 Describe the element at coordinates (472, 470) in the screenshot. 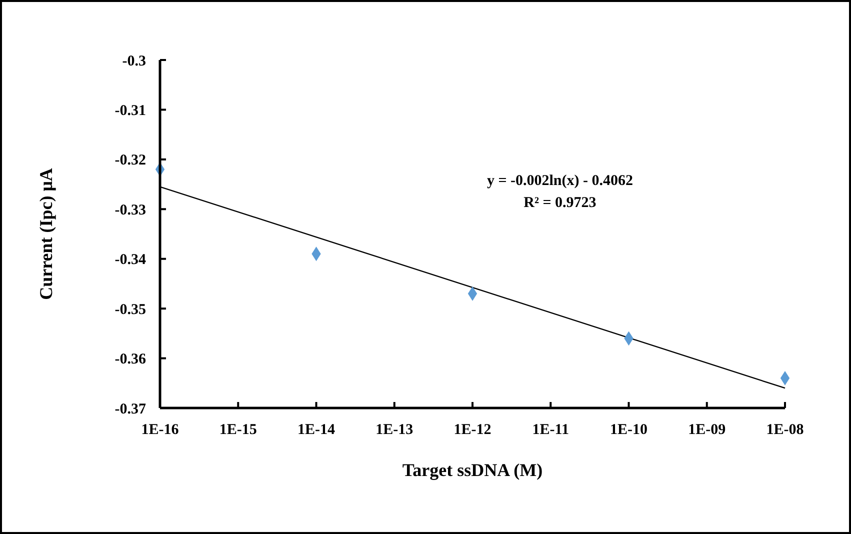

I see `x-axis-title: Target ssDNA (M)` at that location.